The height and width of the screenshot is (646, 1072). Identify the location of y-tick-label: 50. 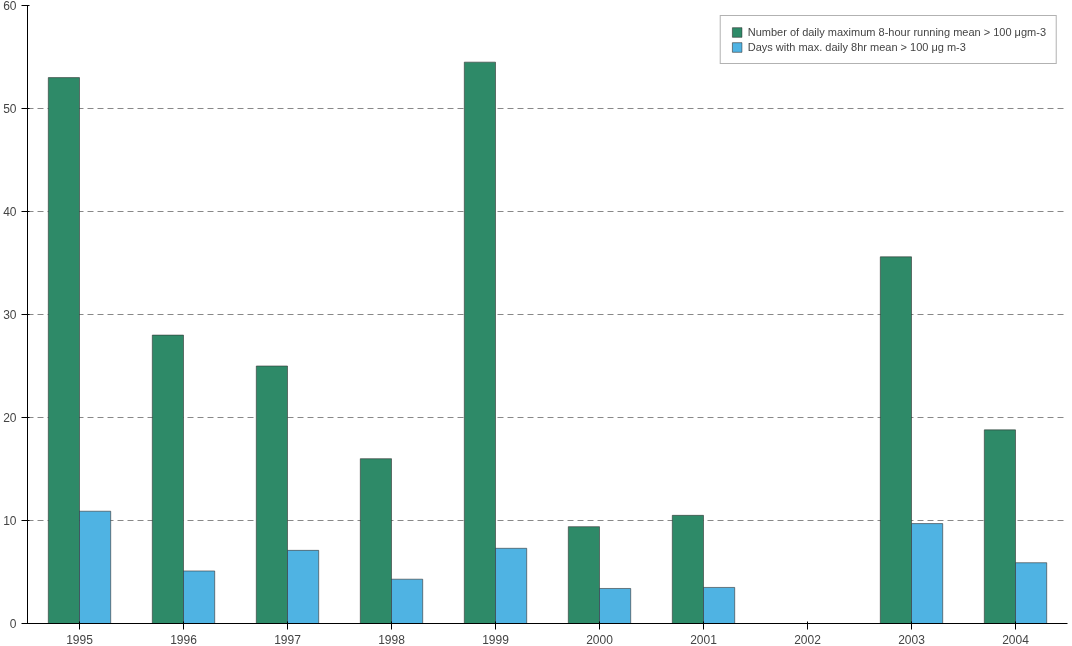
(10, 109).